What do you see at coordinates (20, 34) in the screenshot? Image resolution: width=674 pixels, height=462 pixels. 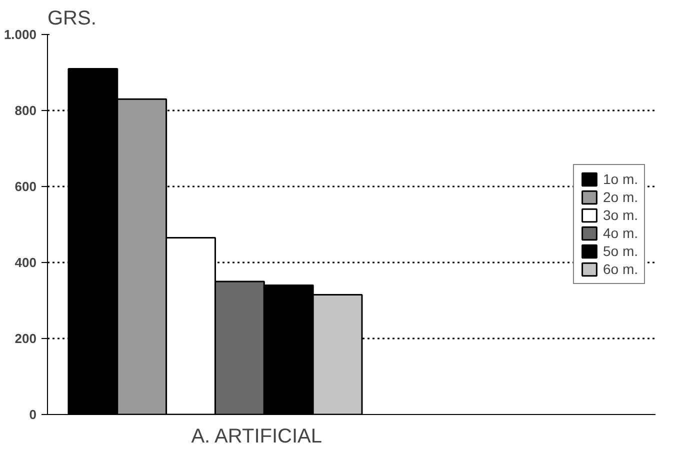 I see `y-tick-label: 1.000` at bounding box center [20, 34].